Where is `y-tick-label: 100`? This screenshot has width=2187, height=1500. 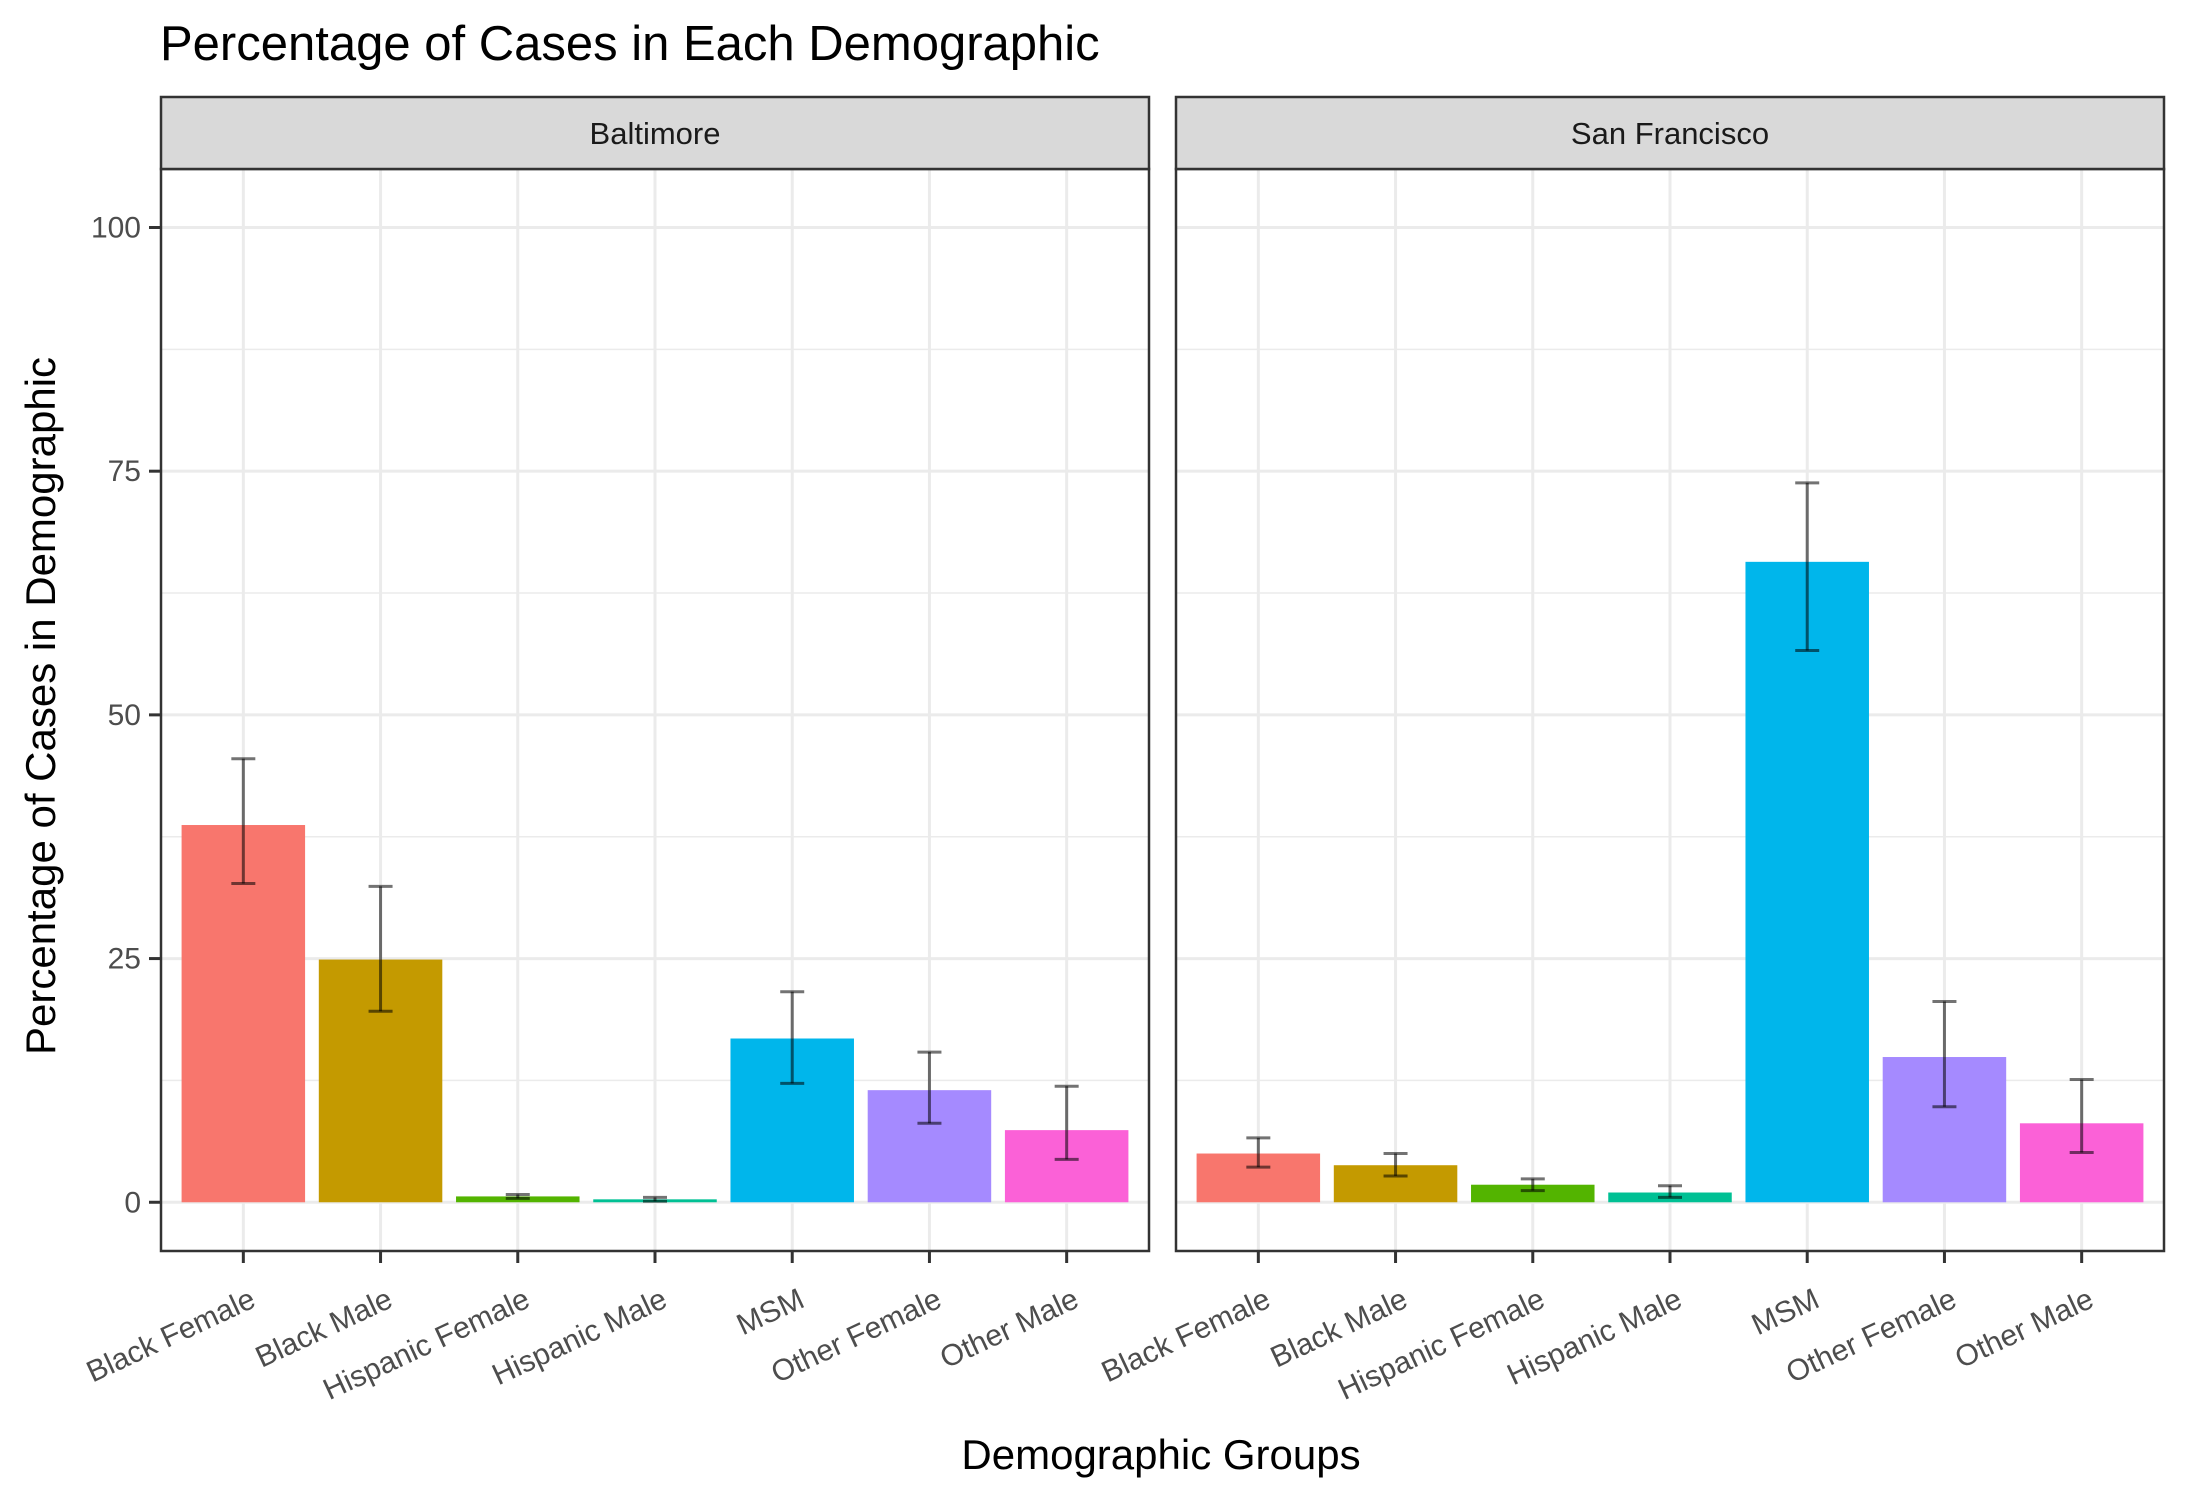
y-tick-label: 100 is located at coordinates (116, 227).